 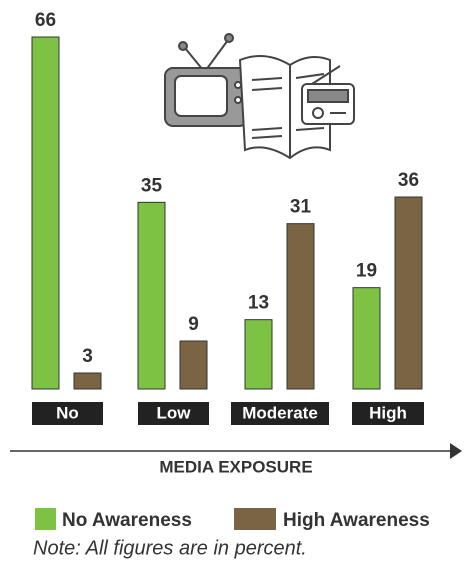 What do you see at coordinates (301, 207) in the screenshot?
I see `value-label: 31` at bounding box center [301, 207].